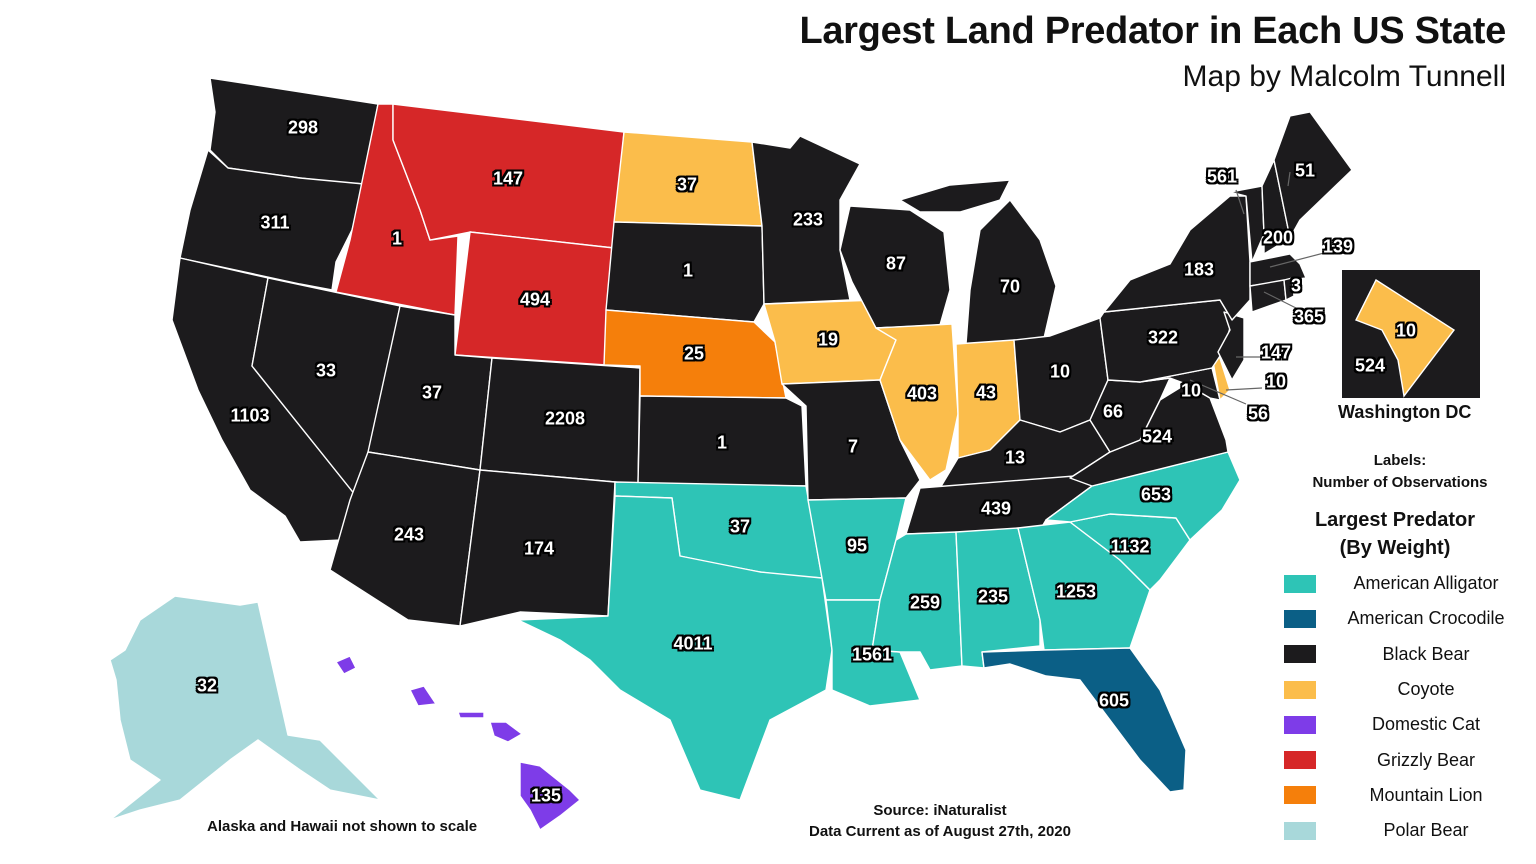  I want to click on state-label-fl: 605, so click(1114, 700).